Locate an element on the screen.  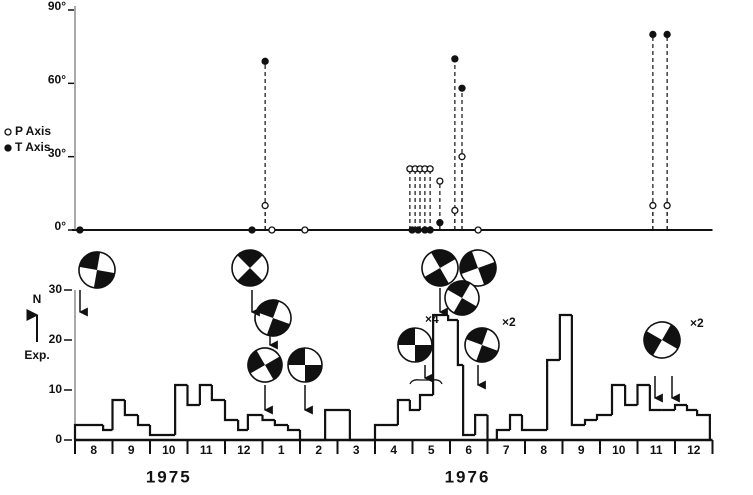
y-axis-label: N is located at coordinates (37, 299).